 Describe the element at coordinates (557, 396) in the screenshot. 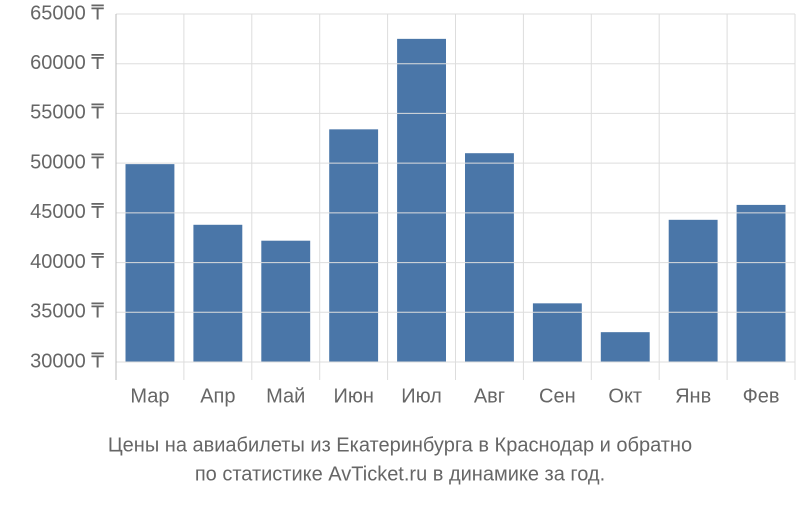

I see `x-tick-label: Сен` at that location.